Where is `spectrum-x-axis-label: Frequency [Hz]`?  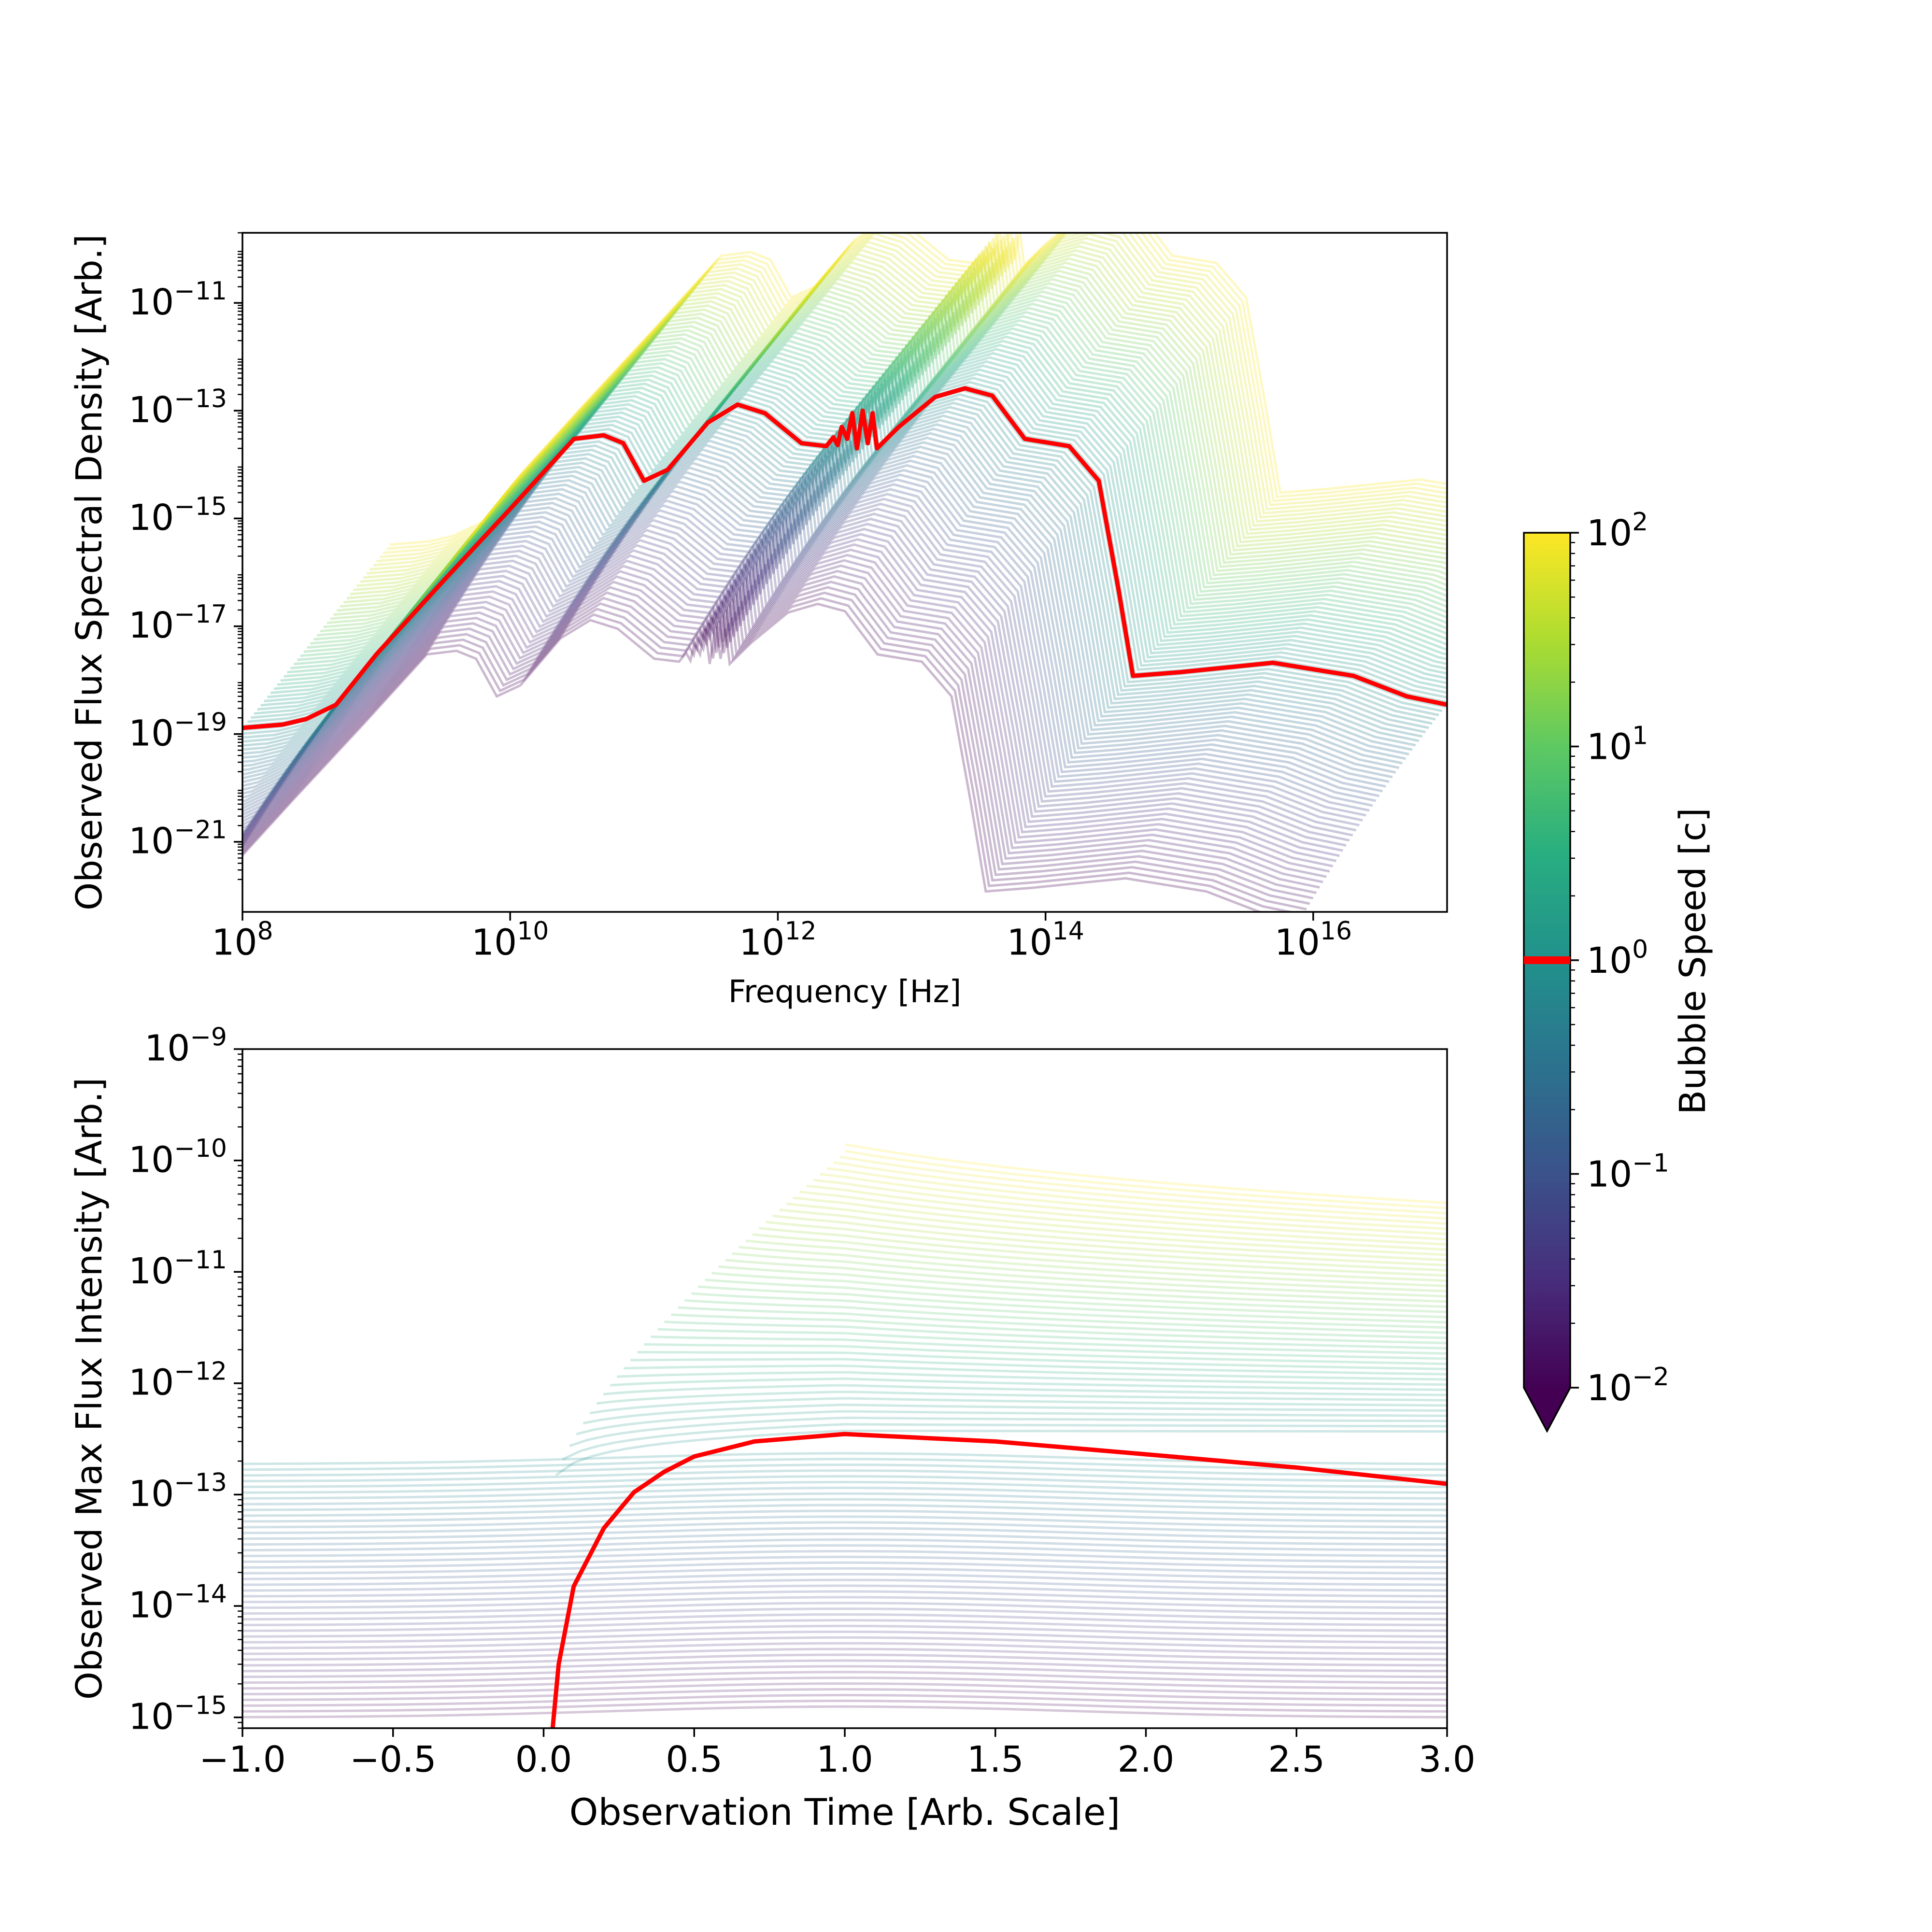 spectrum-x-axis-label: Frequency [Hz] is located at coordinates (845, 992).